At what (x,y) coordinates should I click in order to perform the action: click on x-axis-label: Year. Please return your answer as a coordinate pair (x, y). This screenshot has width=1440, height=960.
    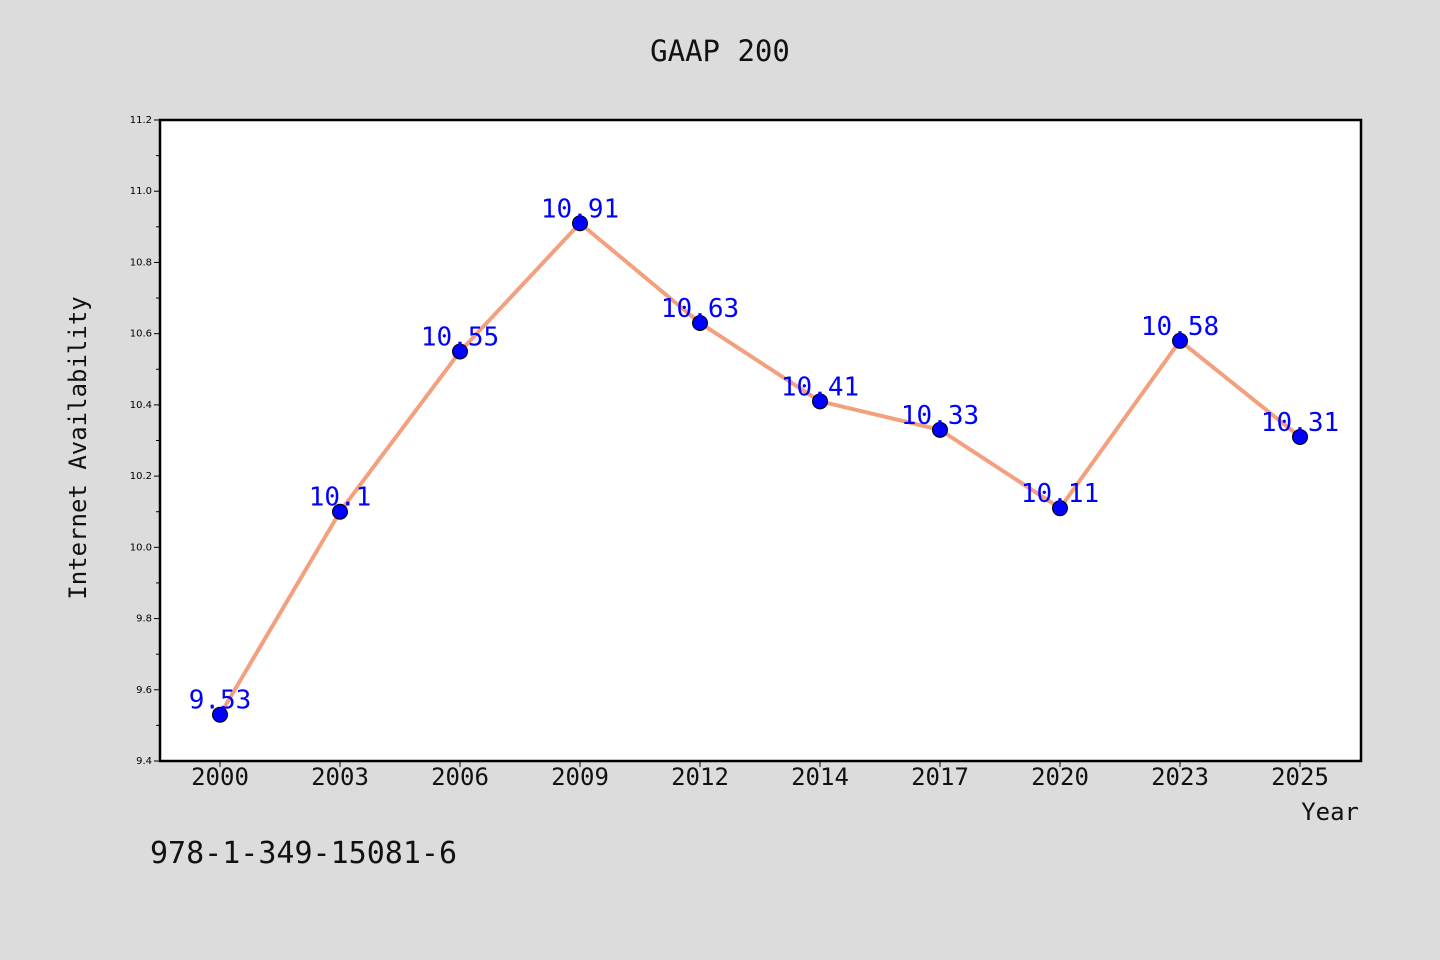
    Looking at the image, I should click on (1330, 812).